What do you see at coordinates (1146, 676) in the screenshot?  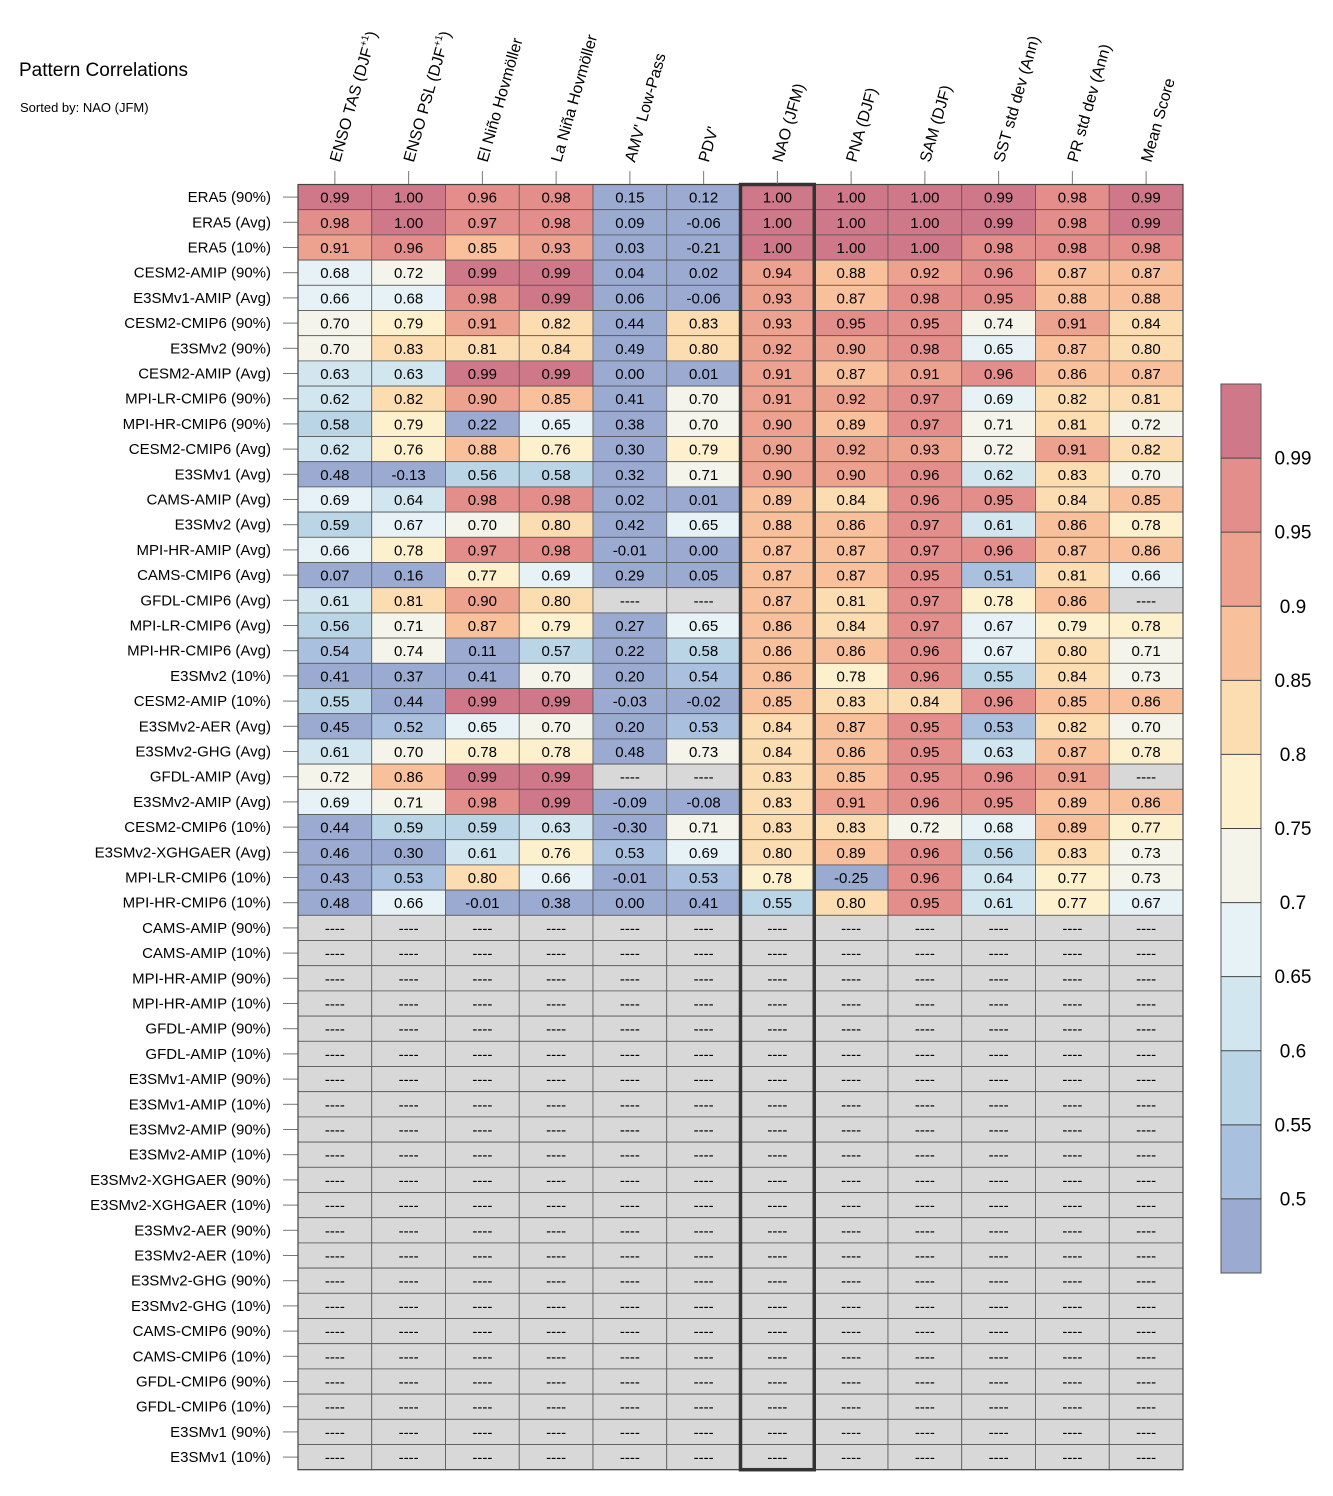 I see `cell-value: 0.73` at bounding box center [1146, 676].